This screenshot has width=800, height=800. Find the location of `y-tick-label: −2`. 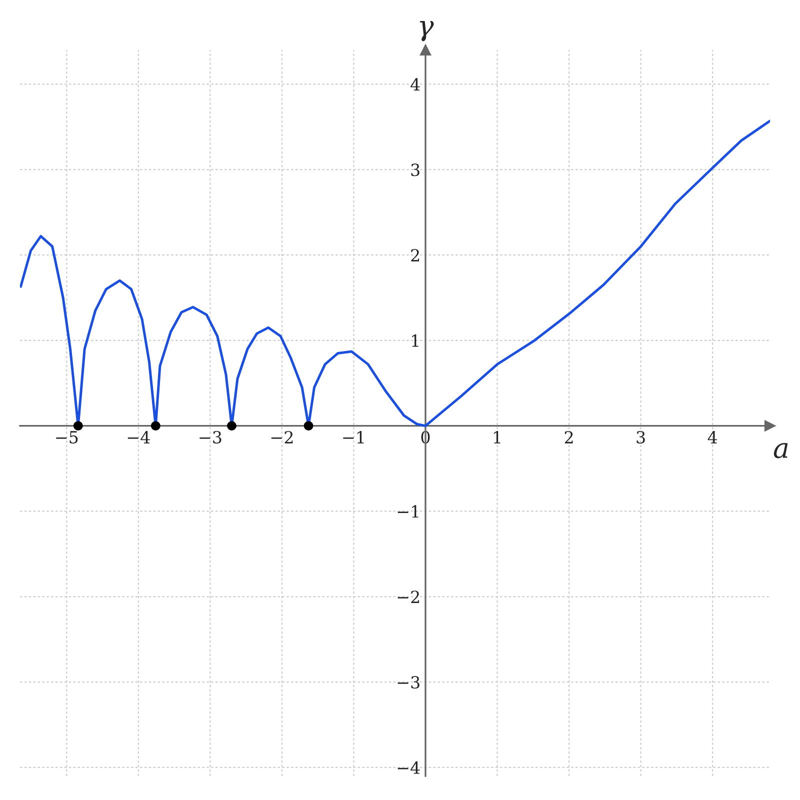

y-tick-label: −2 is located at coordinates (409, 596).